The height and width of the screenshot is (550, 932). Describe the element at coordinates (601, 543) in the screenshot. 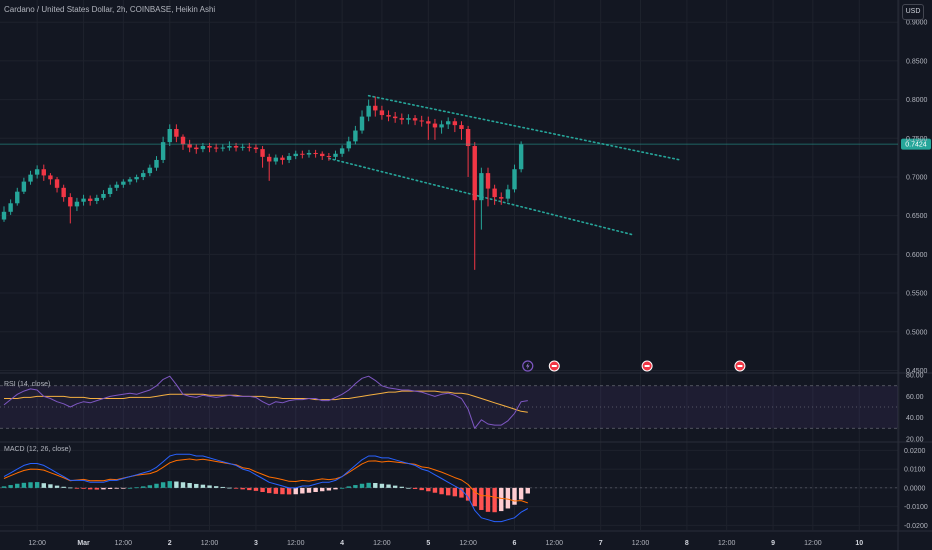

I see `time-tick-label: 7` at that location.